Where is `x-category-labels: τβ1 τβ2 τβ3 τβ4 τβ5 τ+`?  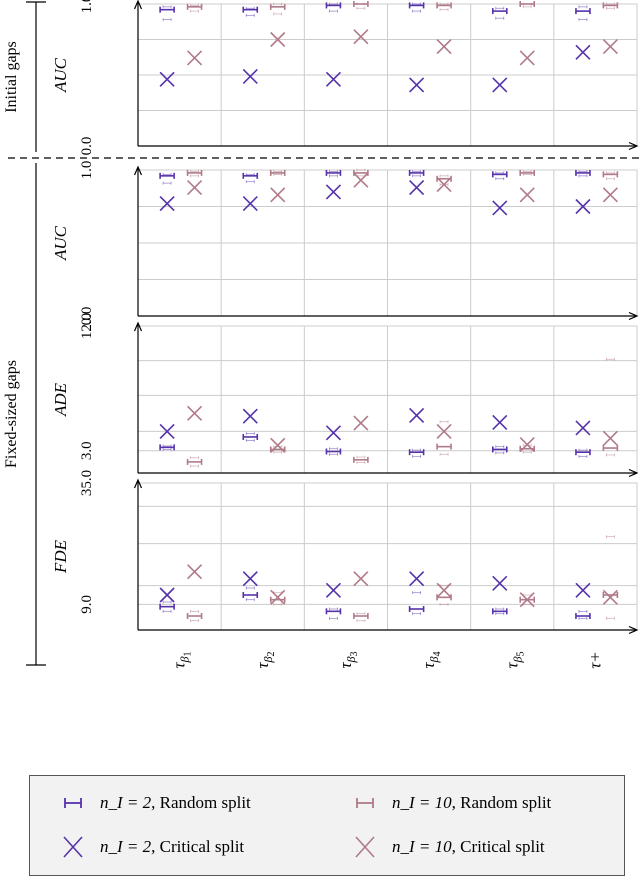
x-category-labels: τβ1 τβ2 τβ3 τβ4 τβ5 τ+ is located at coordinates (387, 660).